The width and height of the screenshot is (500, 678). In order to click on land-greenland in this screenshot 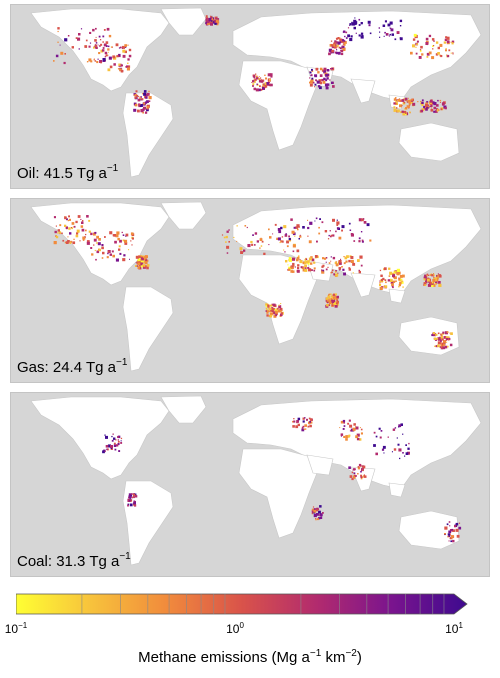, I will do `click(183, 409)`.